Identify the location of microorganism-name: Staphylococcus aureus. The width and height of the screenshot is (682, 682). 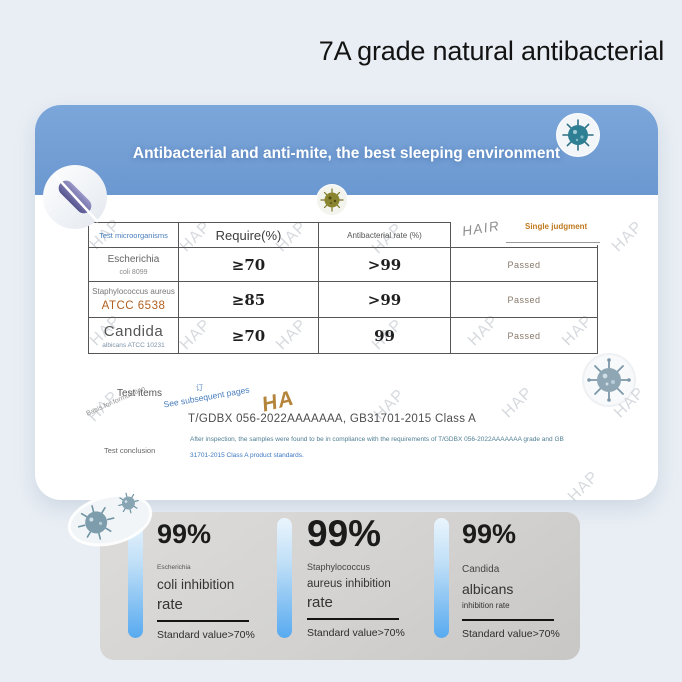
(133, 291).